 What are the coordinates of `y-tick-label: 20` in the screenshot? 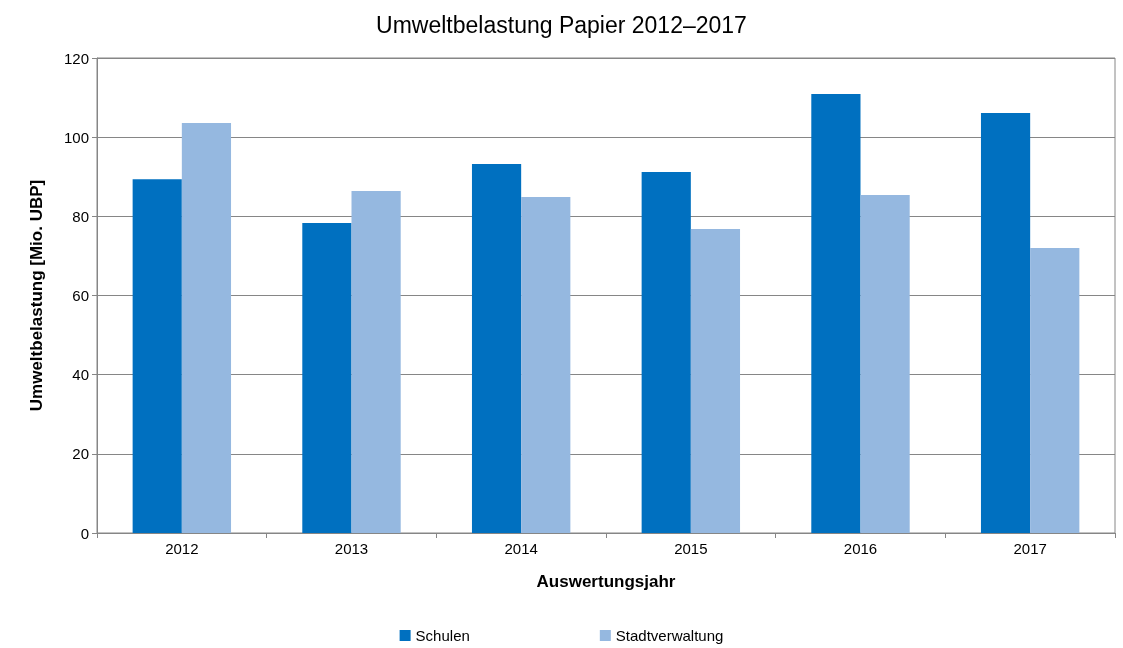 It's located at (80, 454).